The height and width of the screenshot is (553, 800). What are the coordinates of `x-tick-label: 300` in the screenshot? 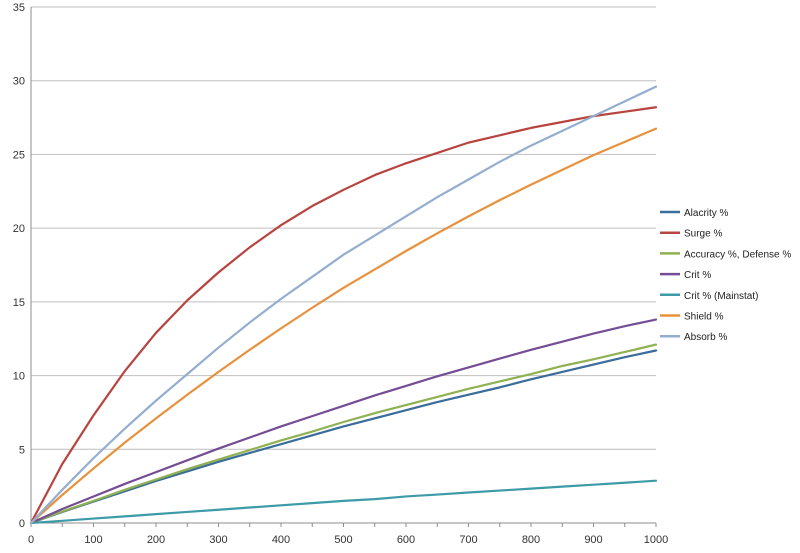 It's located at (218, 540).